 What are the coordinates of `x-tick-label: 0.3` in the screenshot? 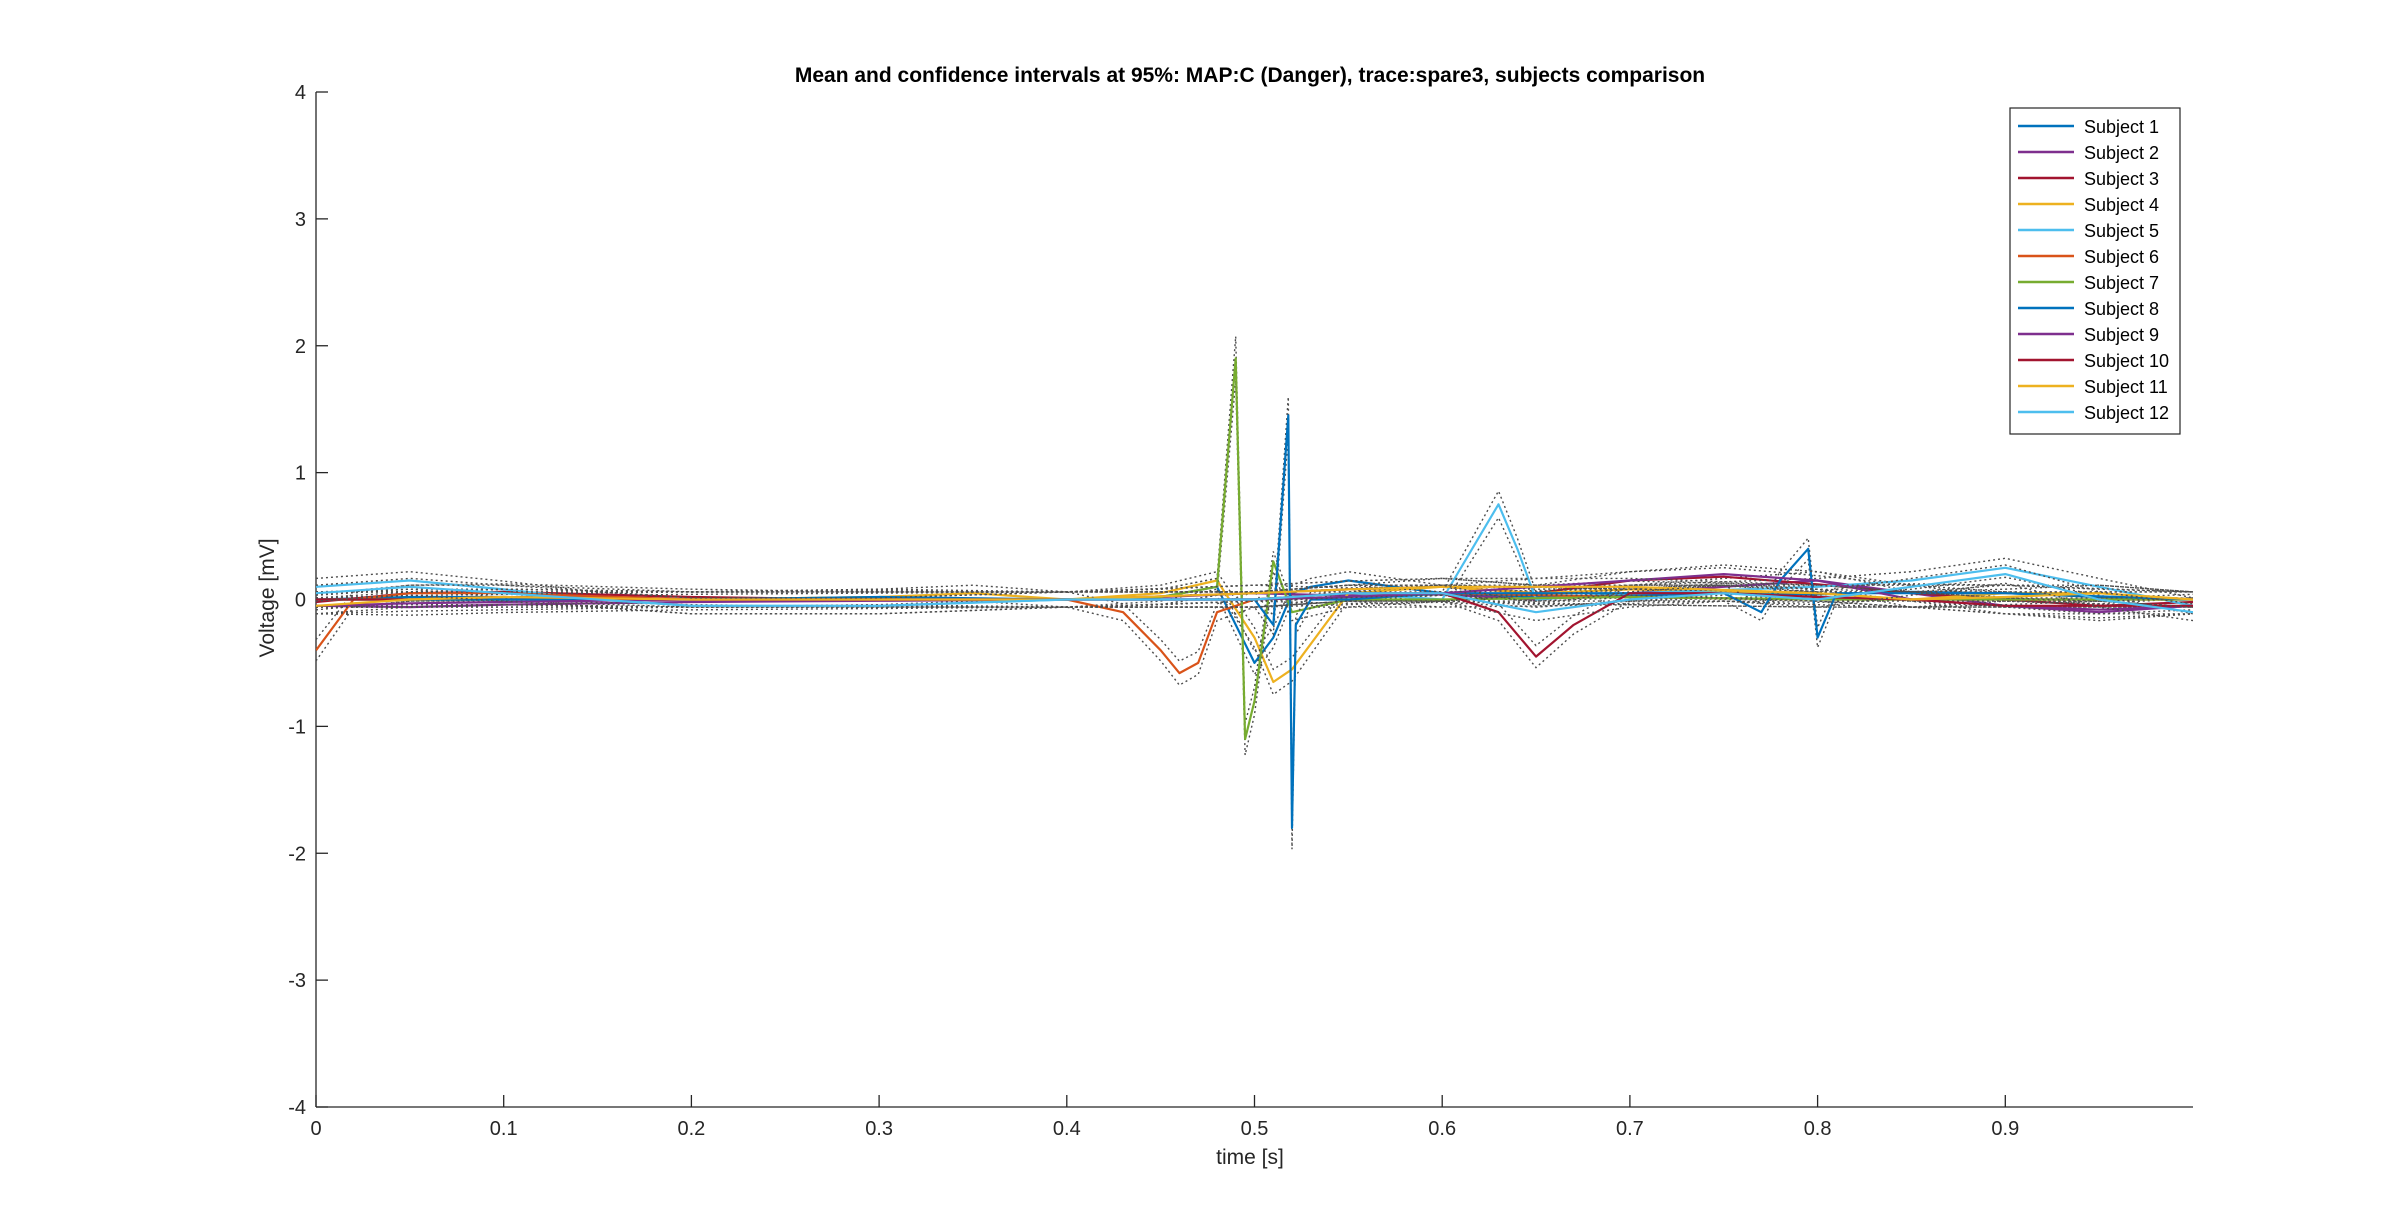 It's located at (879, 1129).